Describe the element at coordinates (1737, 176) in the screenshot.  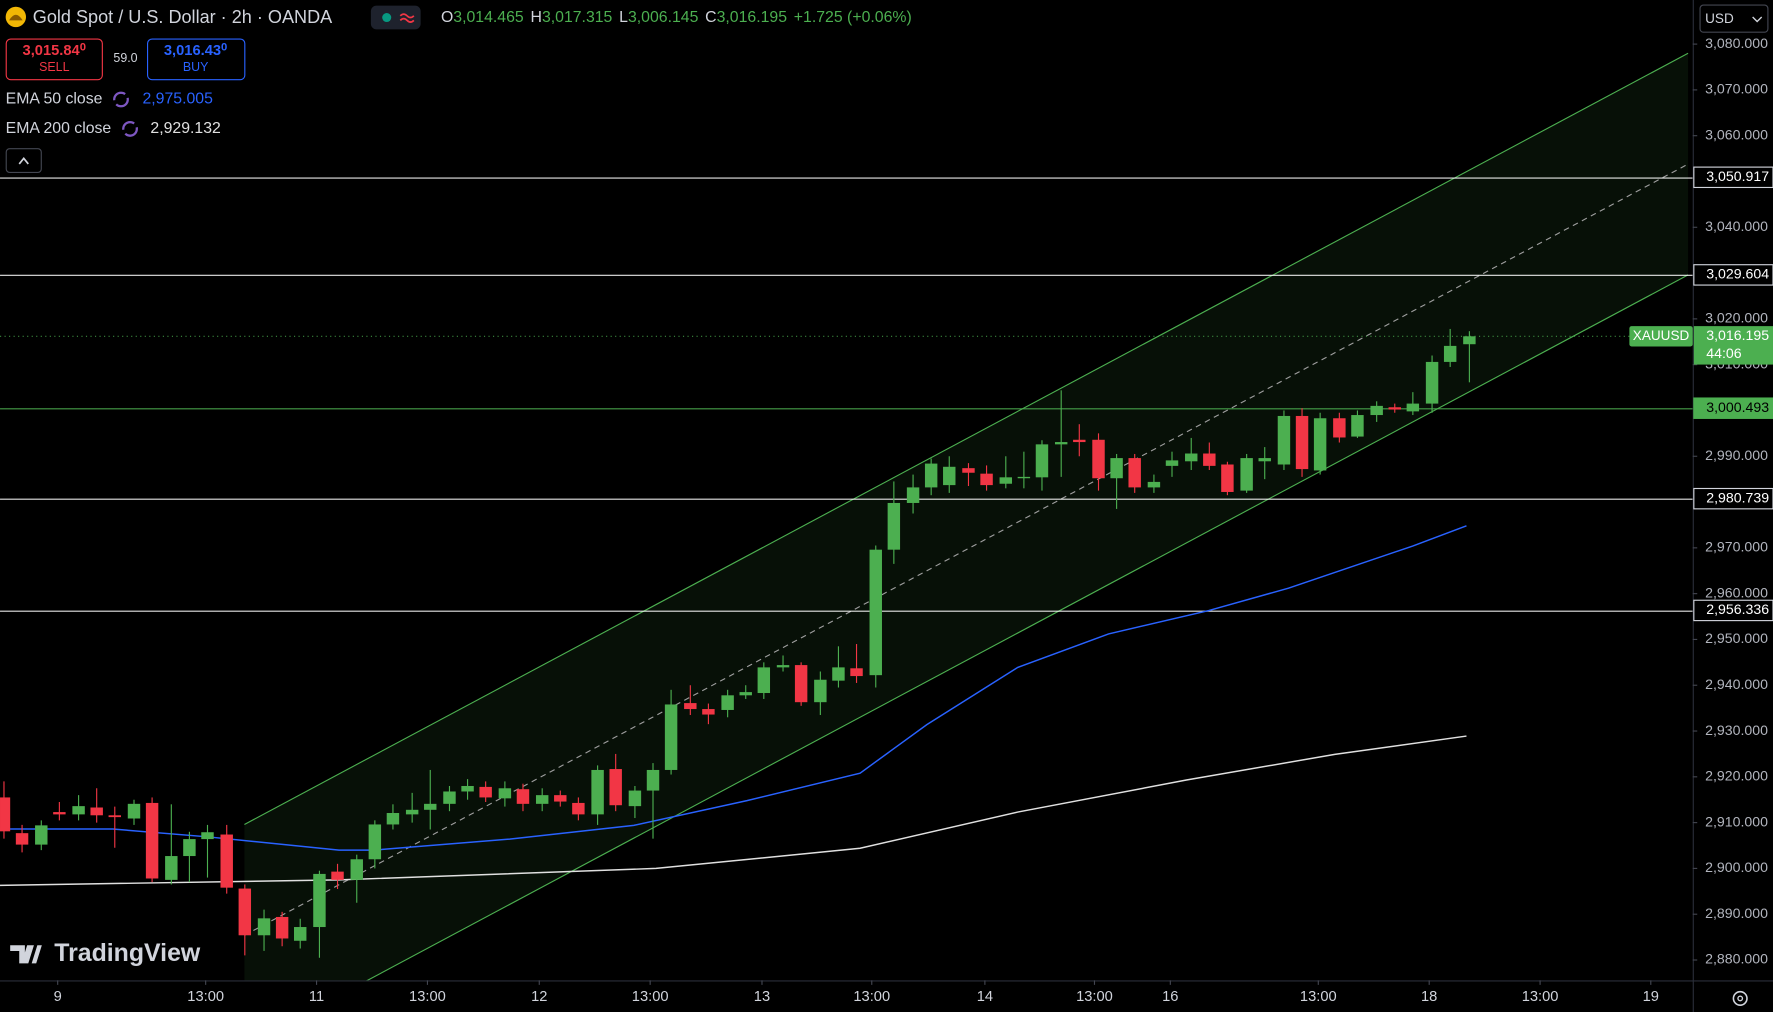
I see `level-label: 3,050.917` at that location.